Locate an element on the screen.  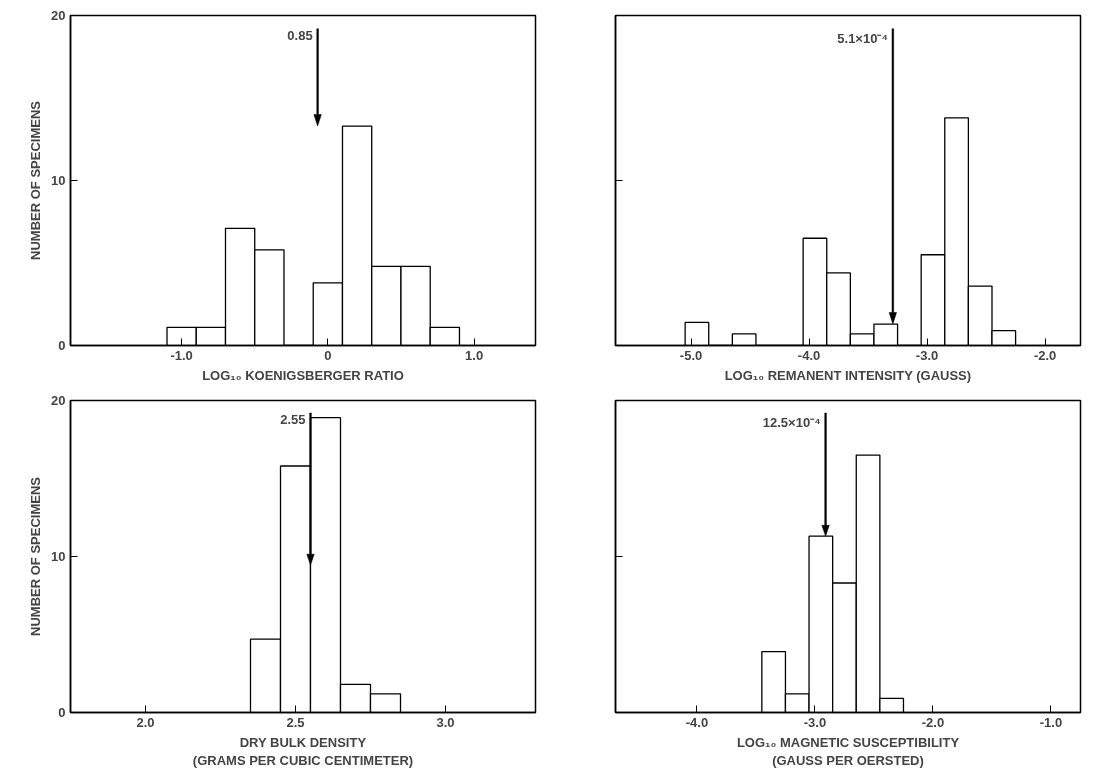
annotation: 2.55 is located at coordinates (293, 419).